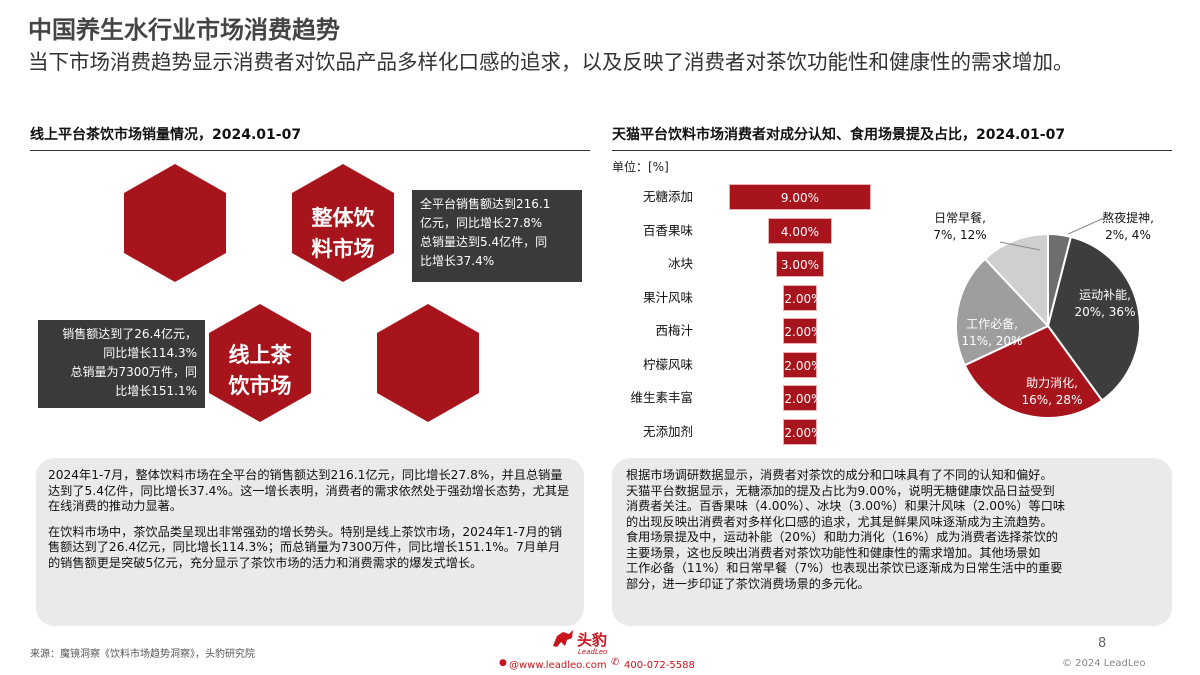  What do you see at coordinates (166, 135) in the screenshot?
I see `left-section-title: 线上平台茶饮市场销量情况，2024.01-07` at bounding box center [166, 135].